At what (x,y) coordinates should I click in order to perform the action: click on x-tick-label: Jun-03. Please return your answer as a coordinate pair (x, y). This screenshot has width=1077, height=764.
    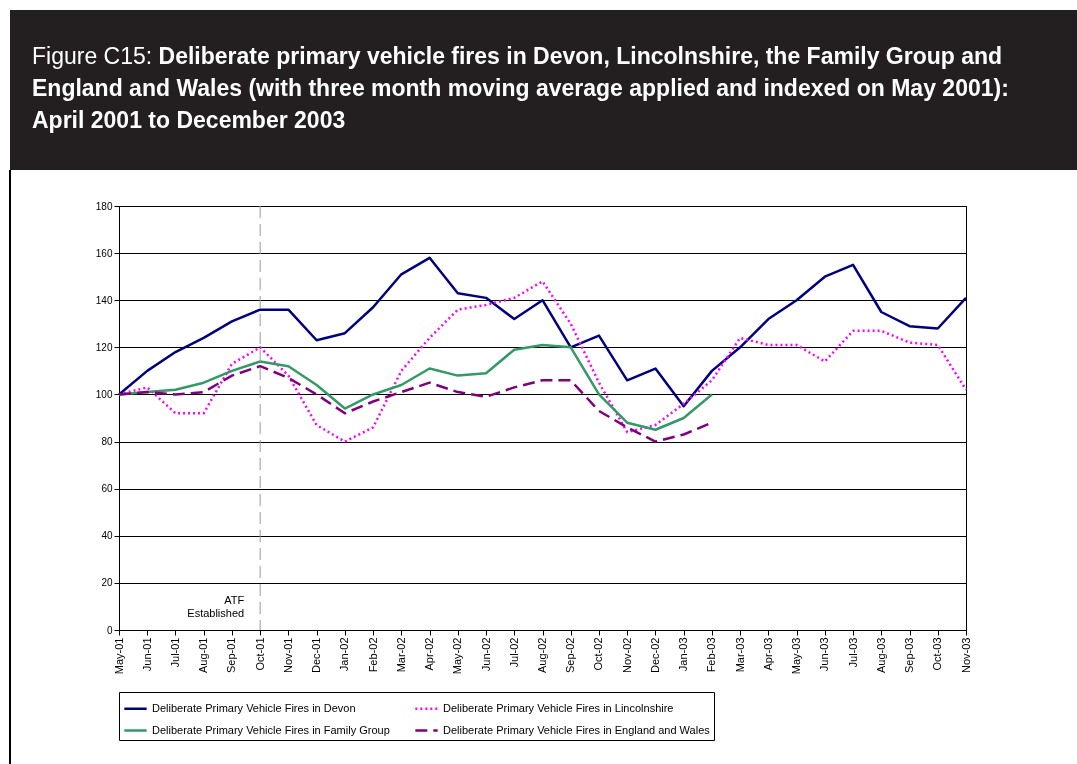
    Looking at the image, I should click on (824, 654).